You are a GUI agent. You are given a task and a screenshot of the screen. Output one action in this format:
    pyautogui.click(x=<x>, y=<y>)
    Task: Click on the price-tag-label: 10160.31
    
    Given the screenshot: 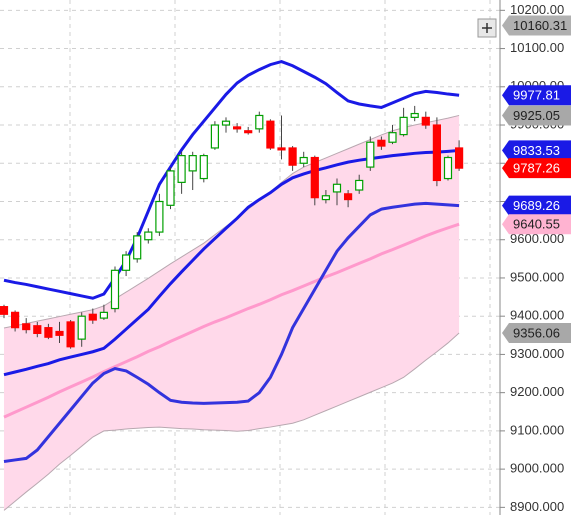 What is the action you would take?
    pyautogui.click(x=540, y=25)
    